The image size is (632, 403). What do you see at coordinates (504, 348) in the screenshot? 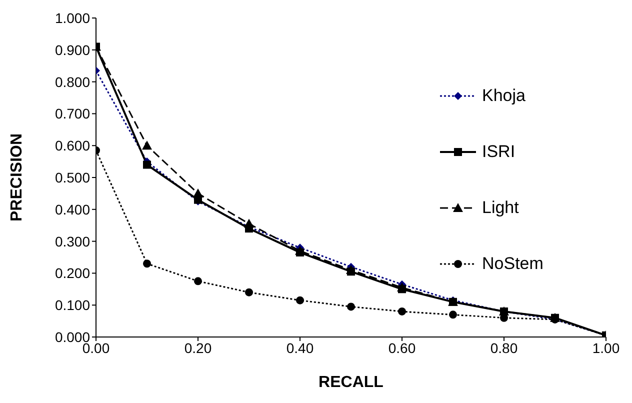
I see `x-tick-label: 0.80` at bounding box center [504, 348].